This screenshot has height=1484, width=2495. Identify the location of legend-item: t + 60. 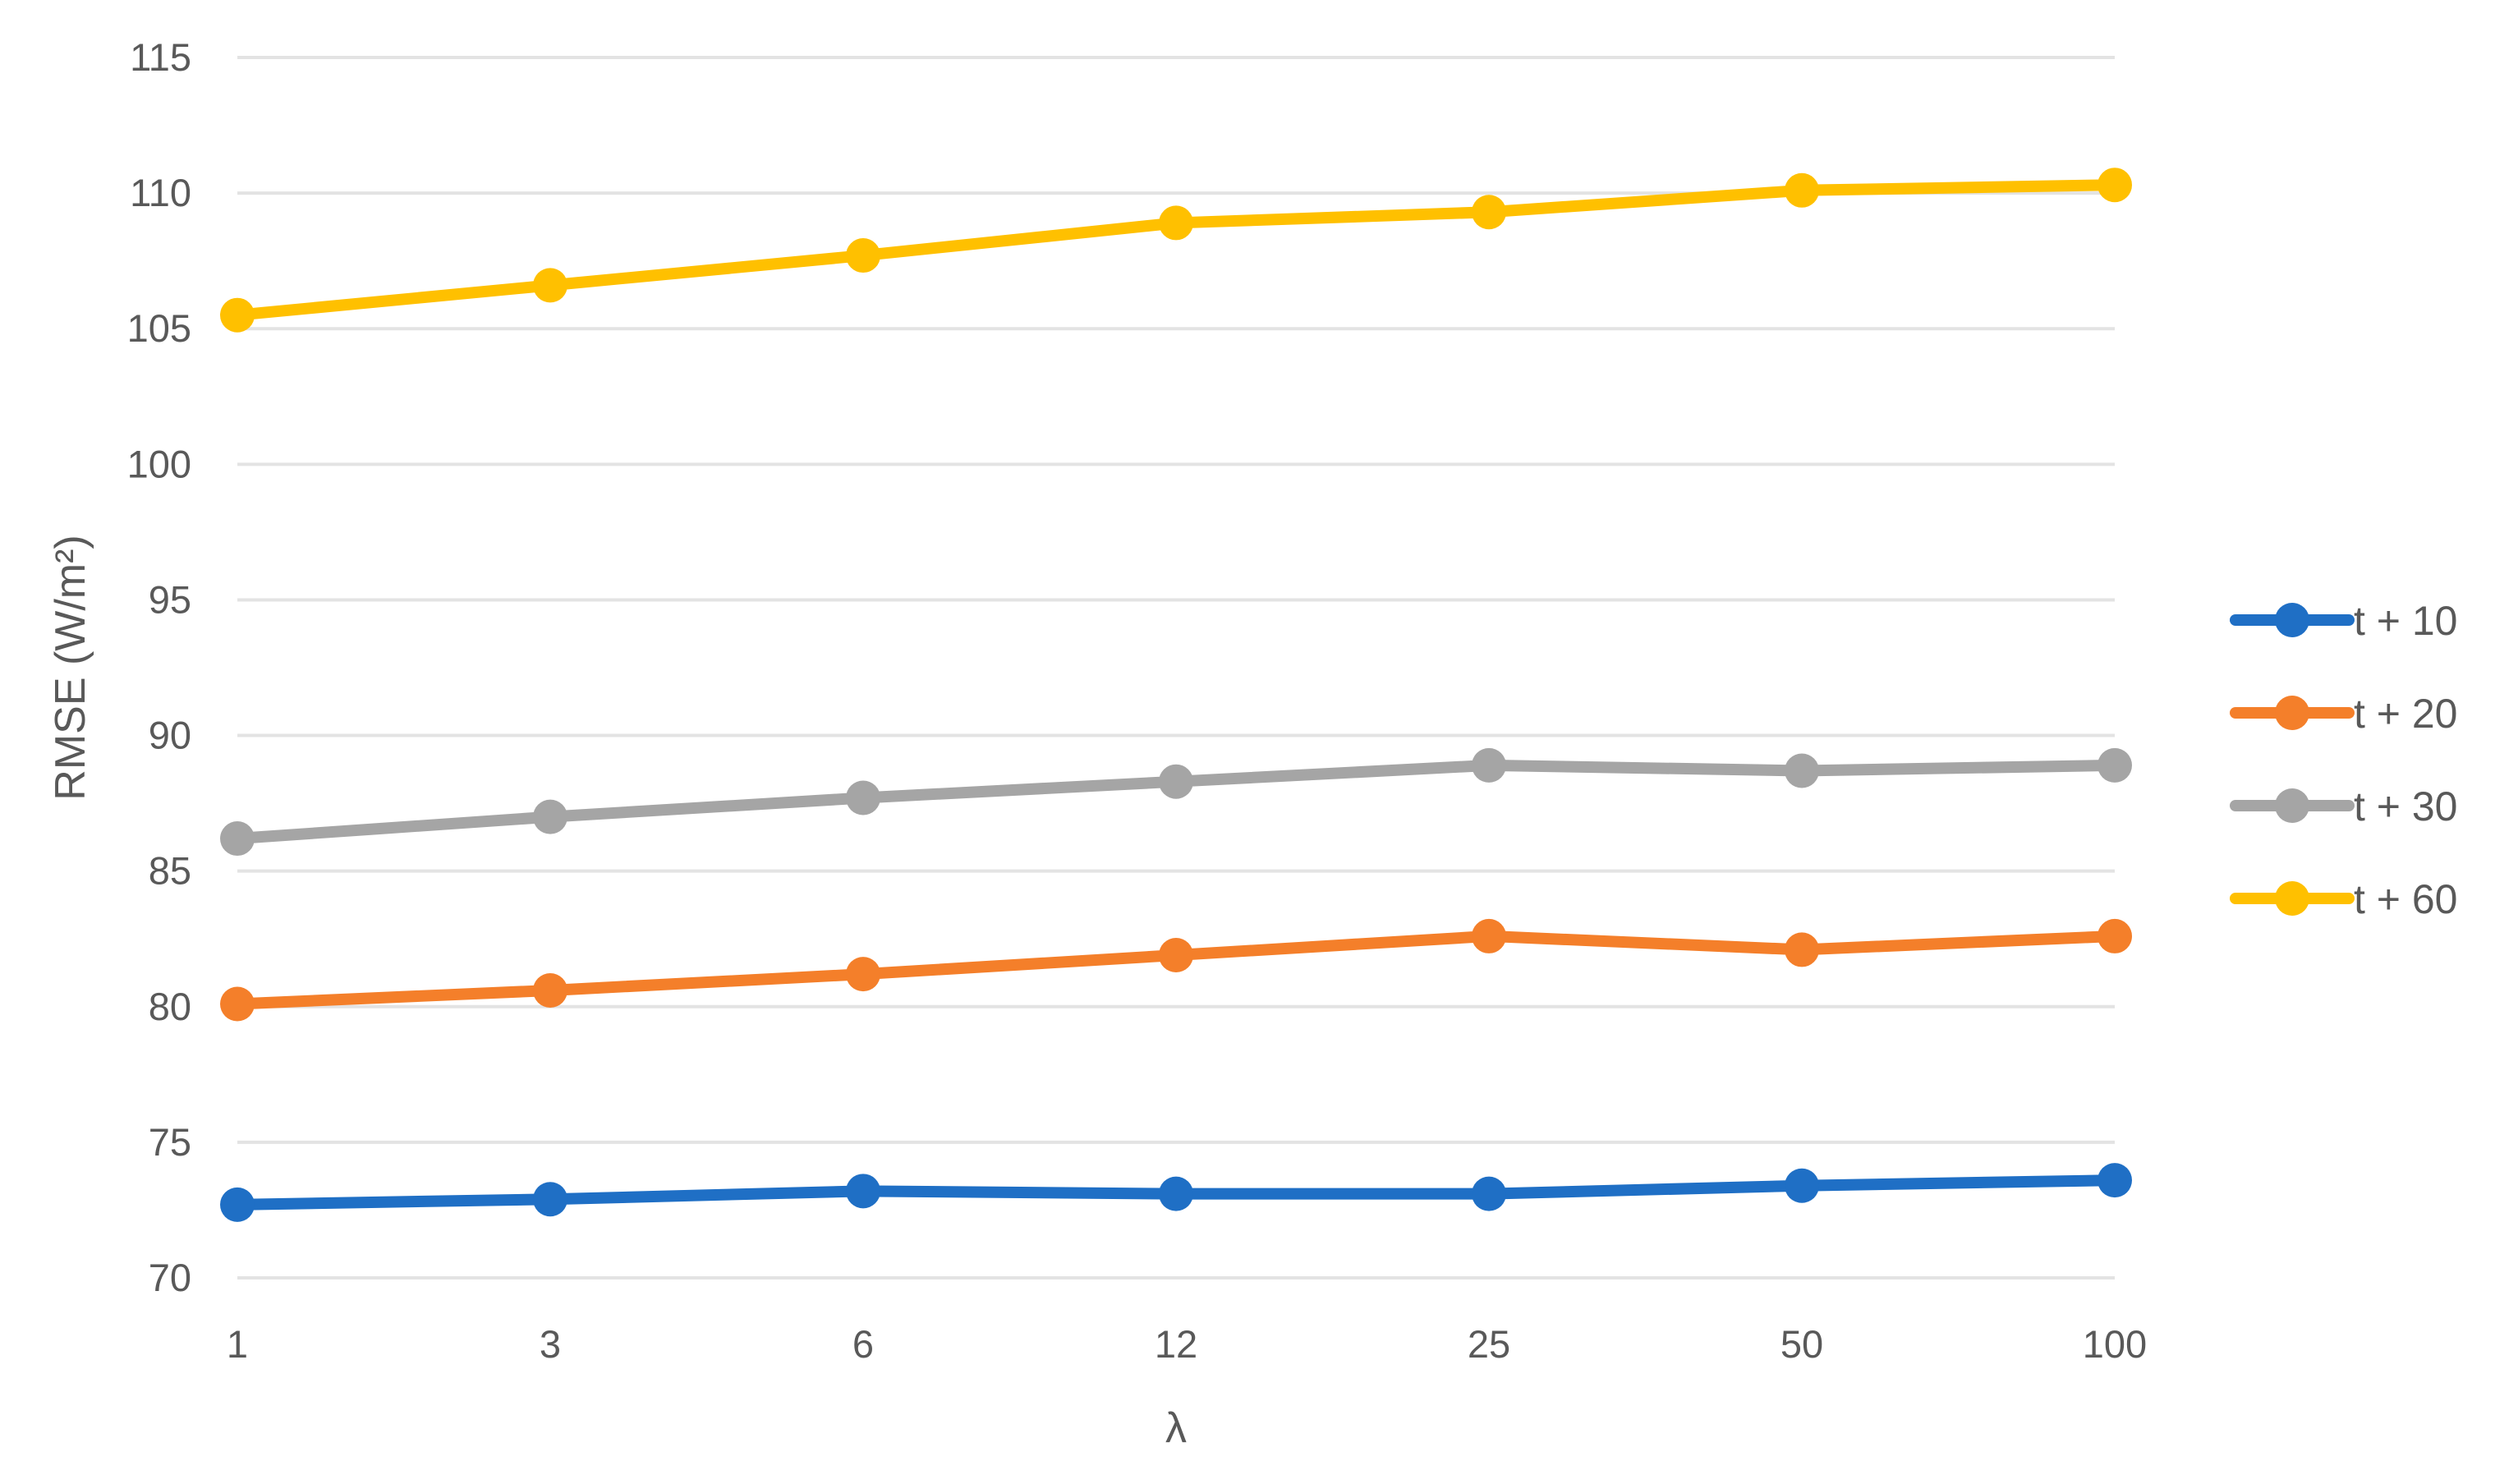
(2344, 899).